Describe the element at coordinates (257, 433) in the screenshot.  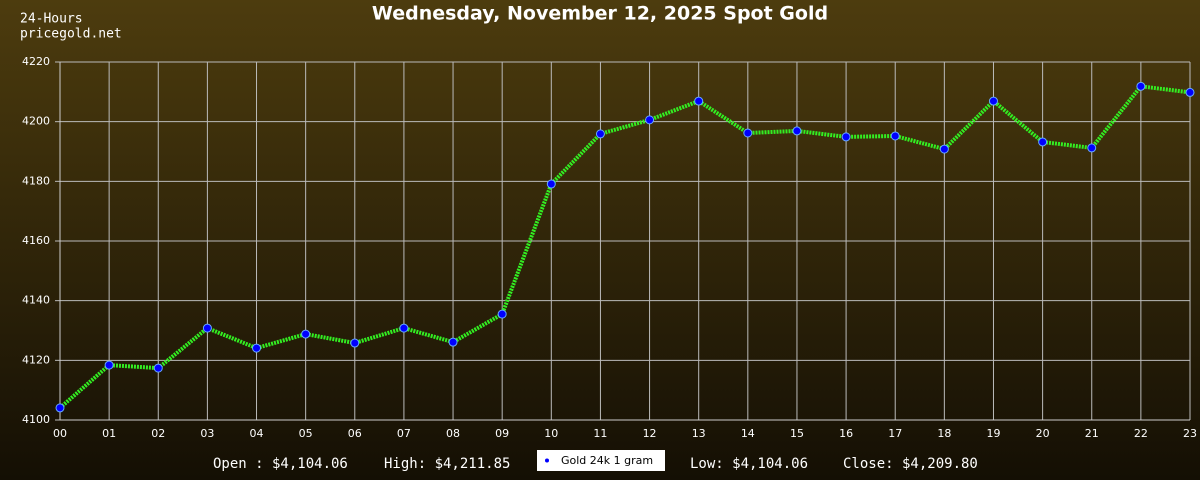
I see `x-tick-label: 04` at that location.